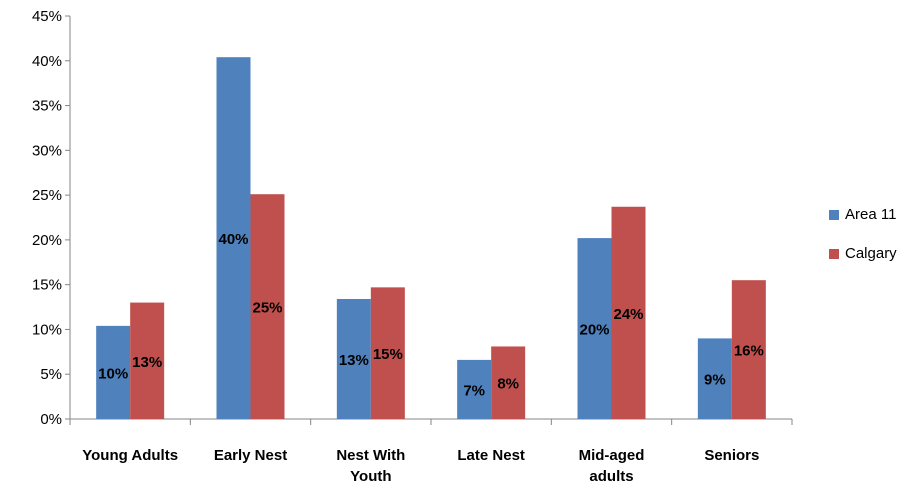  I want to click on x-tick-label: Nest With, so click(370, 455).